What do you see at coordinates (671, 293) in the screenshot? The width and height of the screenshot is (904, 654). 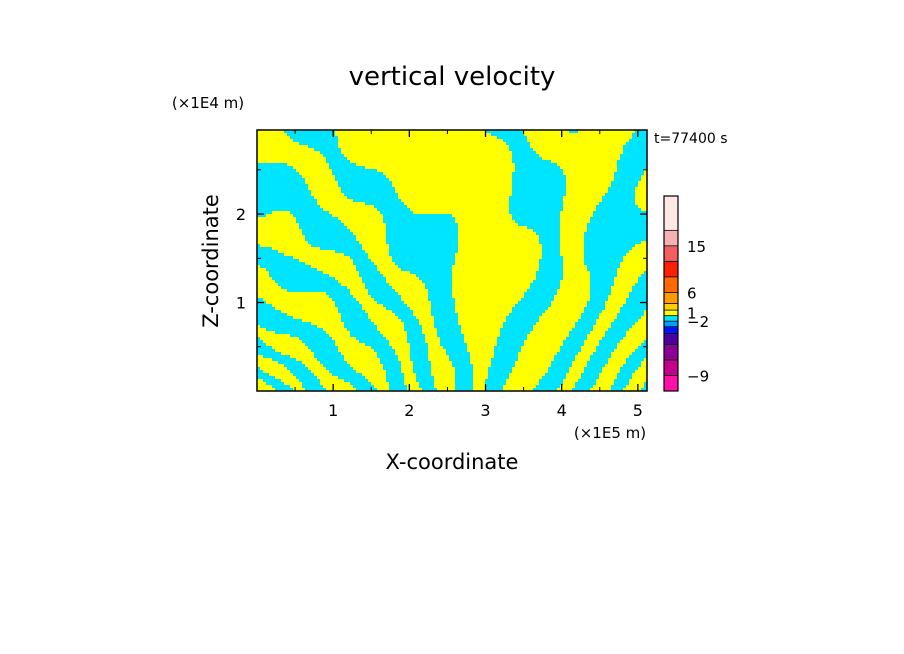 I see `colorbar-frame` at bounding box center [671, 293].